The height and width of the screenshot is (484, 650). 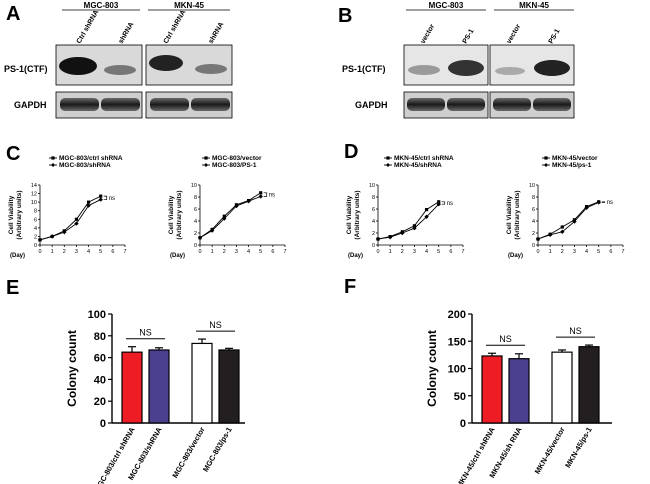 I want to click on blot-a-lane-2: shRNA, so click(x=127, y=33).